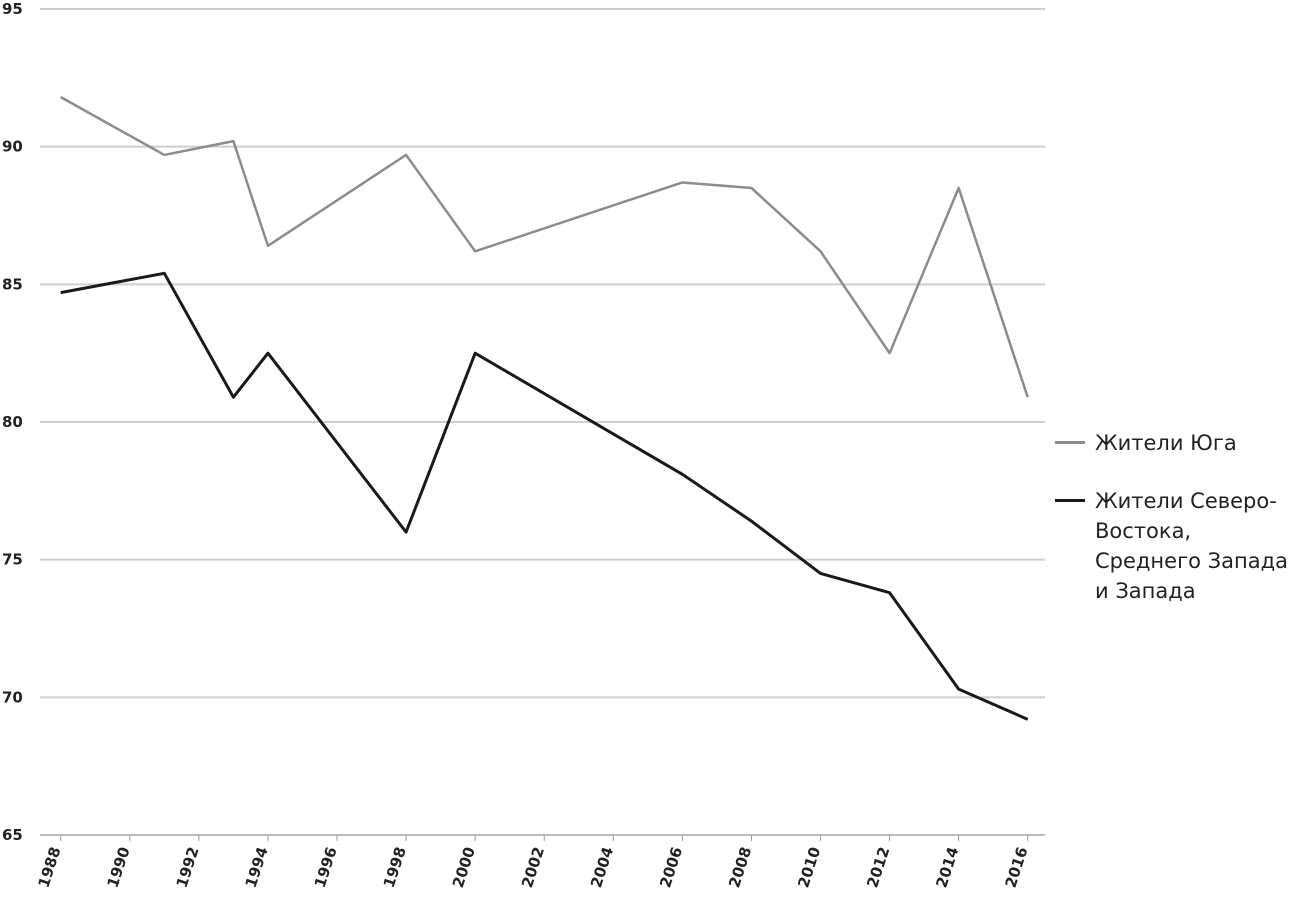 The image size is (1299, 906). Describe the element at coordinates (533, 867) in the screenshot. I see `x-tick-label: 2002` at that location.